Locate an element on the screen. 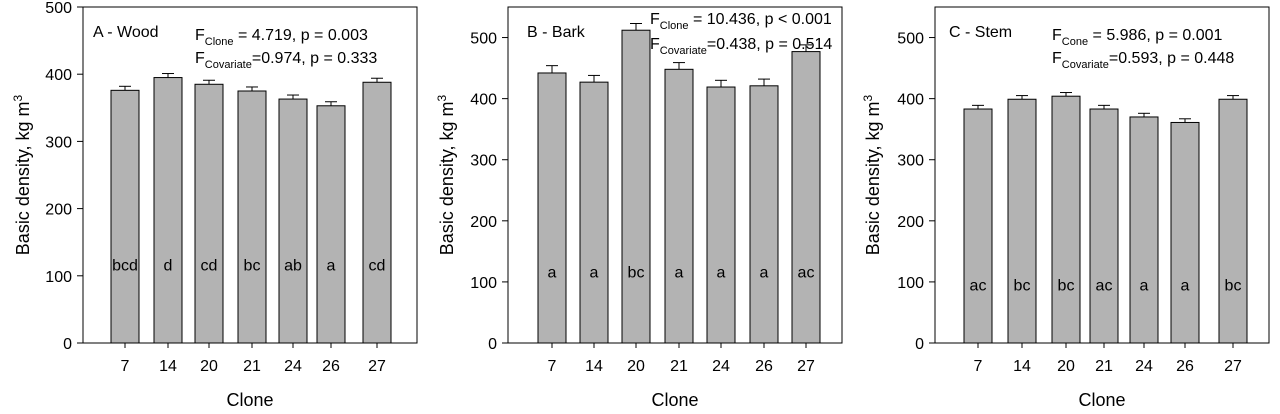  significance-letter: bcd is located at coordinates (125, 265).